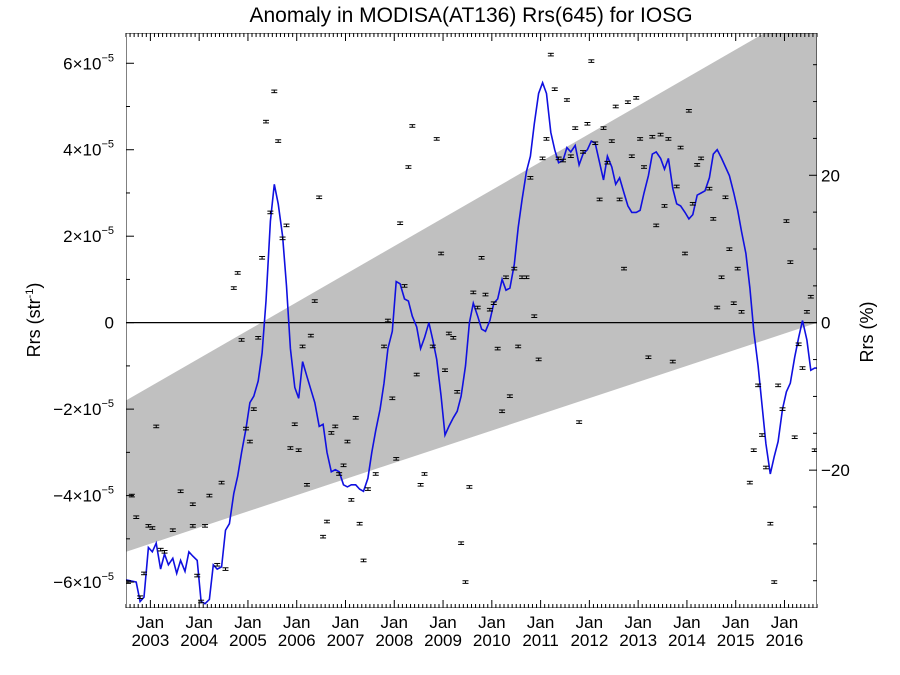 Image resolution: width=900 pixels, height=675 pixels. What do you see at coordinates (589, 640) in the screenshot?
I see `x-tick-label-year: 2012` at bounding box center [589, 640].